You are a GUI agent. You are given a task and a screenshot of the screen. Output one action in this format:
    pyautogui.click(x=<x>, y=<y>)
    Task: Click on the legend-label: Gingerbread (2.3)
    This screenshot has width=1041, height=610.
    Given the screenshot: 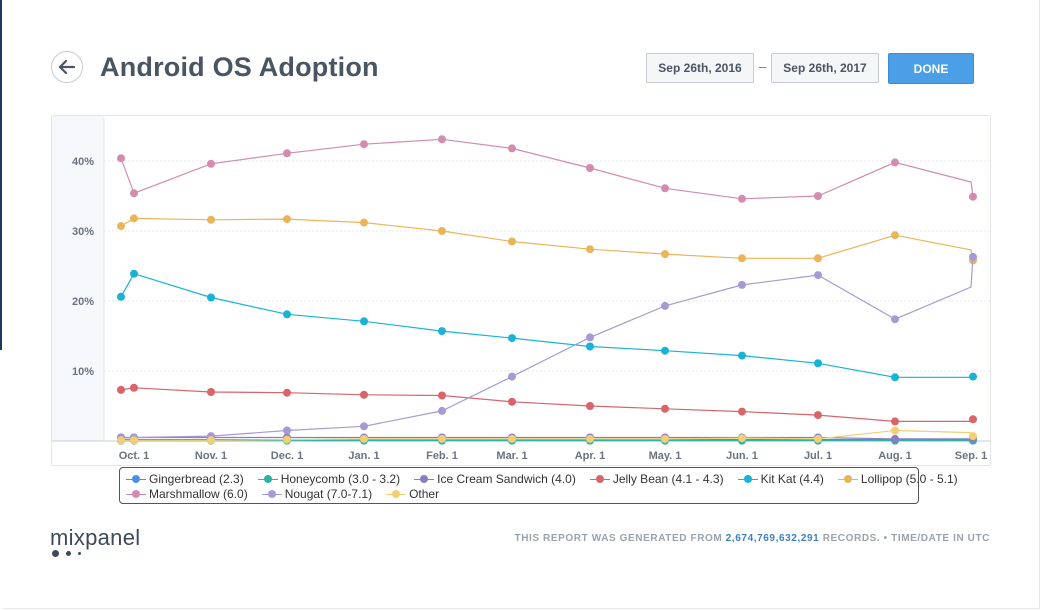 What is the action you would take?
    pyautogui.click(x=196, y=478)
    